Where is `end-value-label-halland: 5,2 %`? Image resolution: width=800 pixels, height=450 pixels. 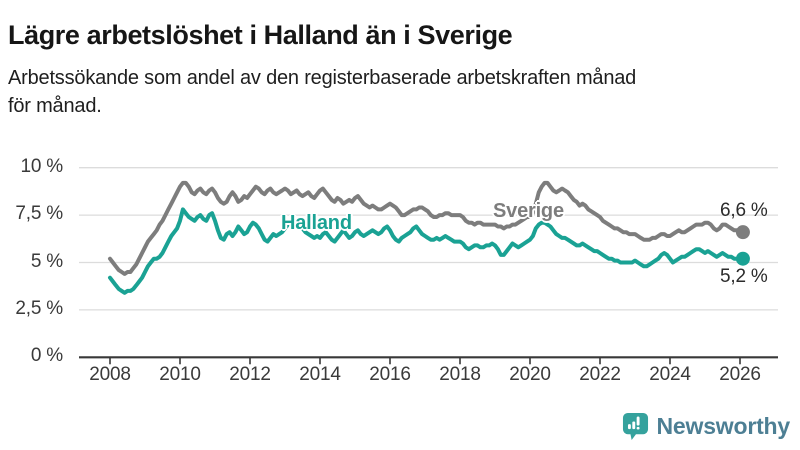
end-value-label-halland: 5,2 % is located at coordinates (744, 276).